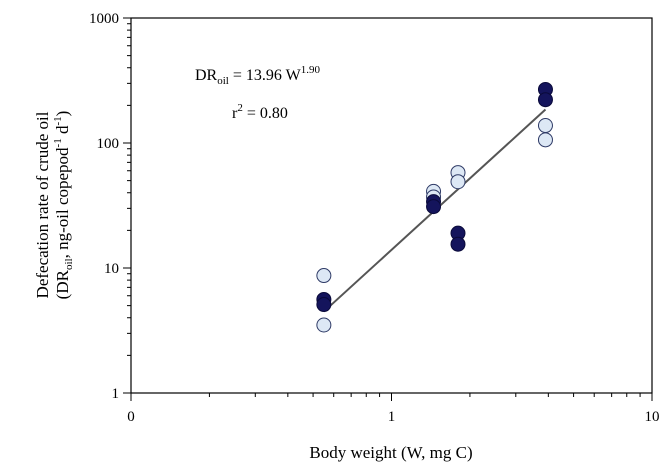 This screenshot has width=662, height=466. I want to click on y-axis-title-line2: (DRoil, ng-oil copepod-1 d-1), so click(63, 205).